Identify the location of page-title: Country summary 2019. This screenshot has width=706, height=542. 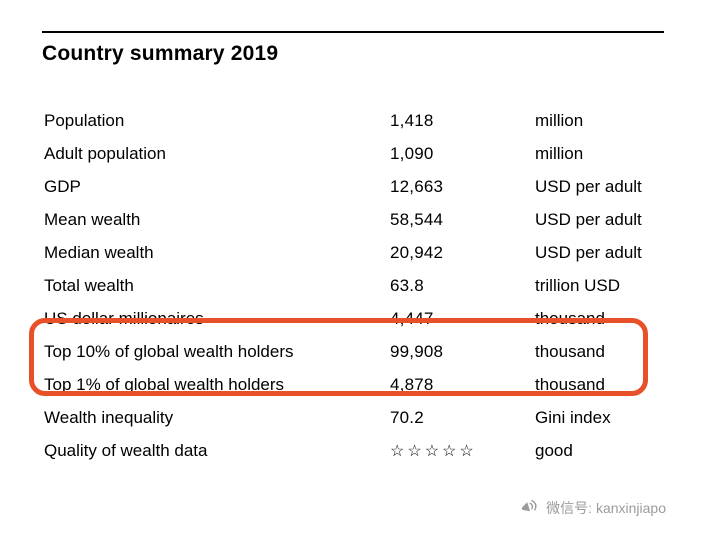
(160, 53).